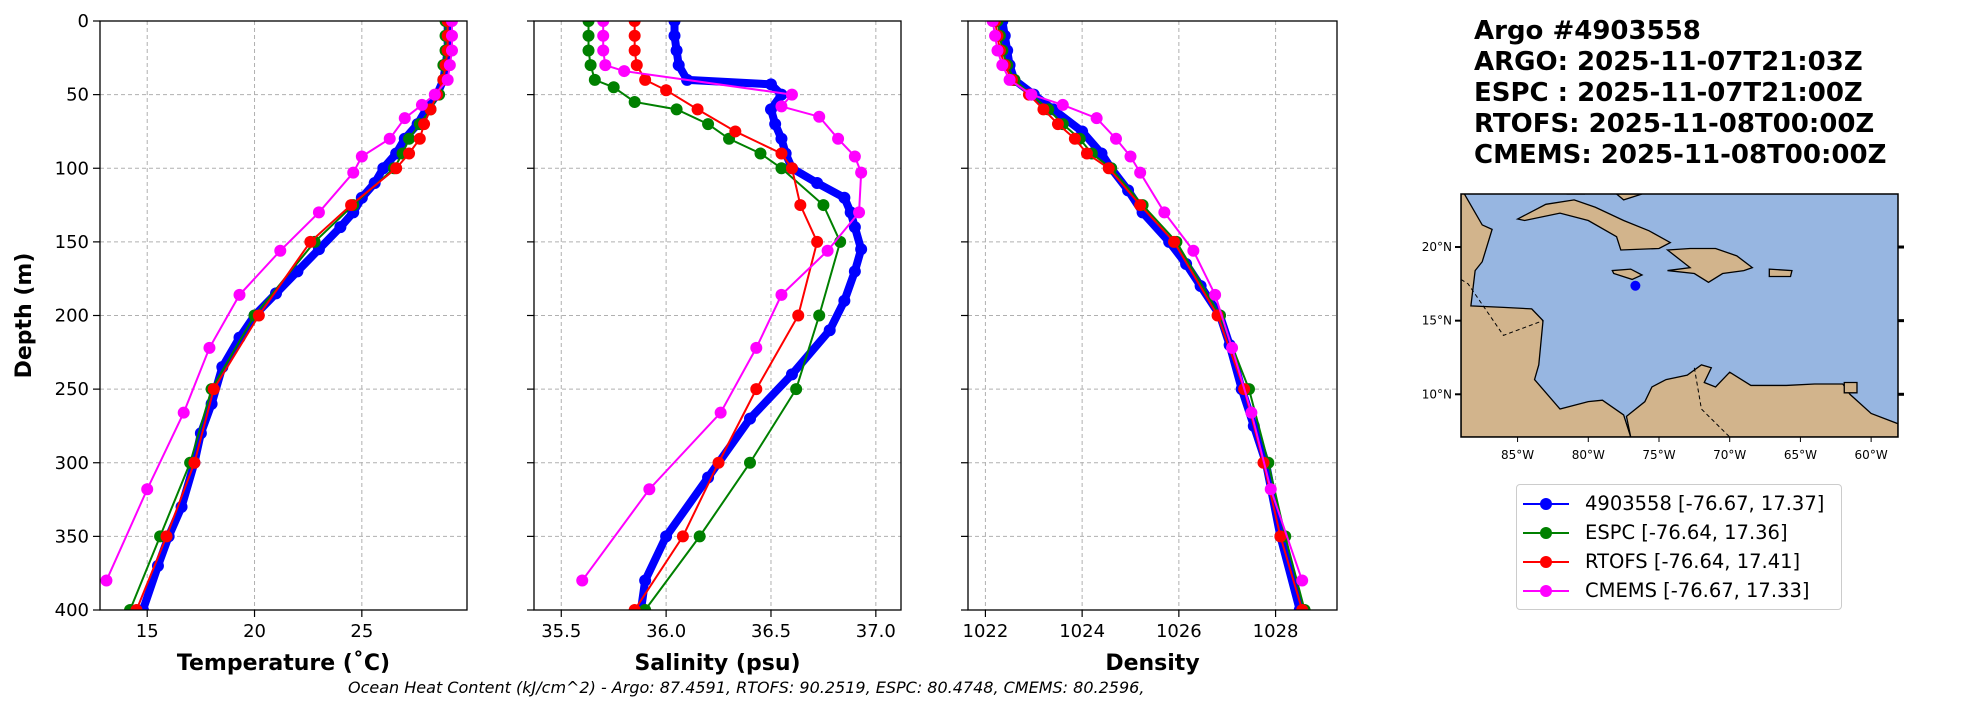 The image size is (1967, 712). I want to click on hispaniola-landmass, so click(1709, 265).